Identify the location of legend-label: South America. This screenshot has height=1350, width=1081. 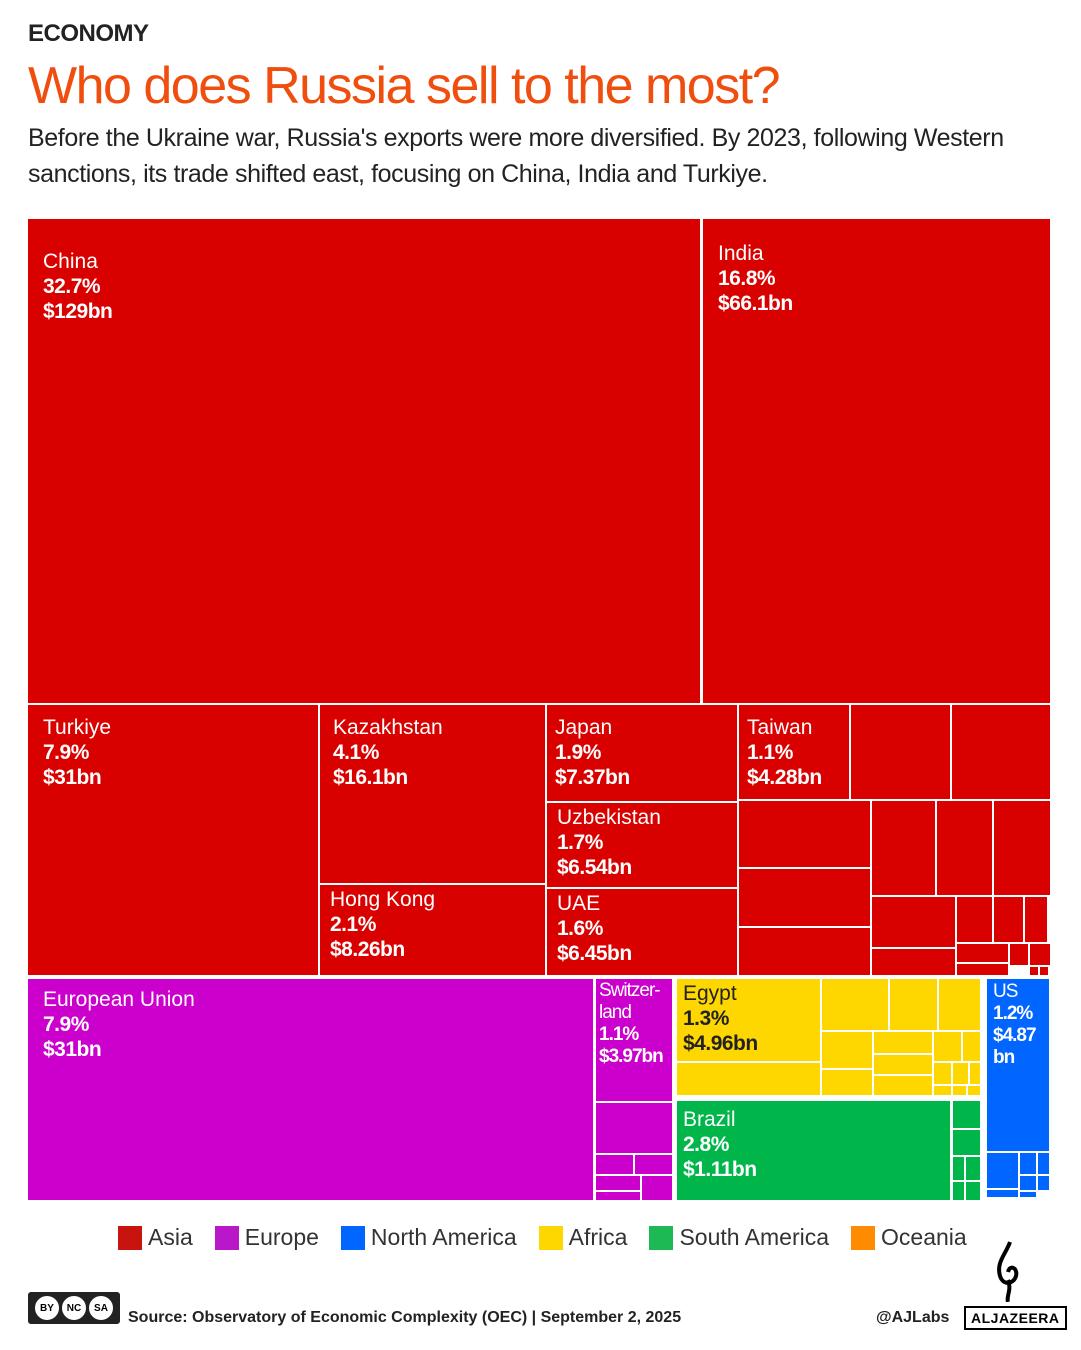
(754, 1237).